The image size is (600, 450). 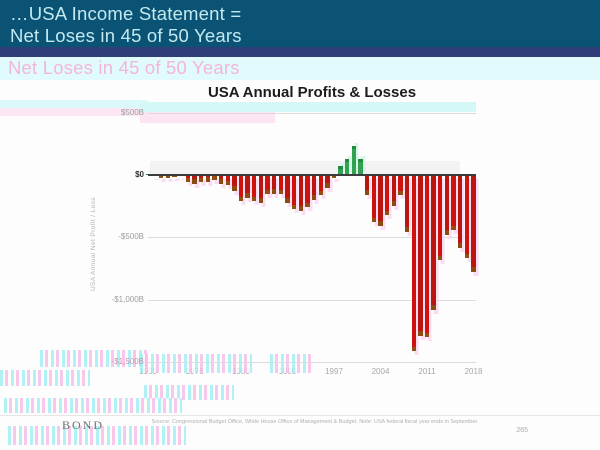 I want to click on bar-2006, so click(x=393, y=190).